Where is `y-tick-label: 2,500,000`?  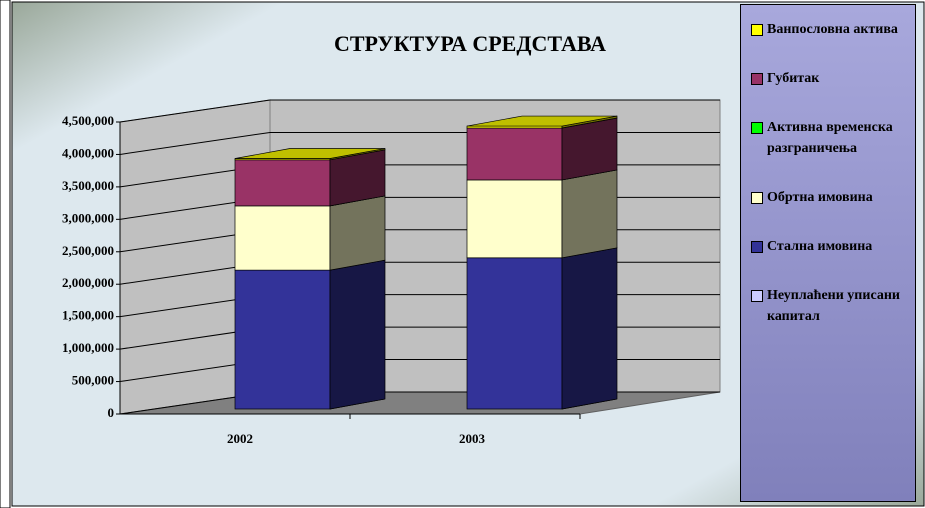 y-tick-label: 2,500,000 is located at coordinates (88, 250).